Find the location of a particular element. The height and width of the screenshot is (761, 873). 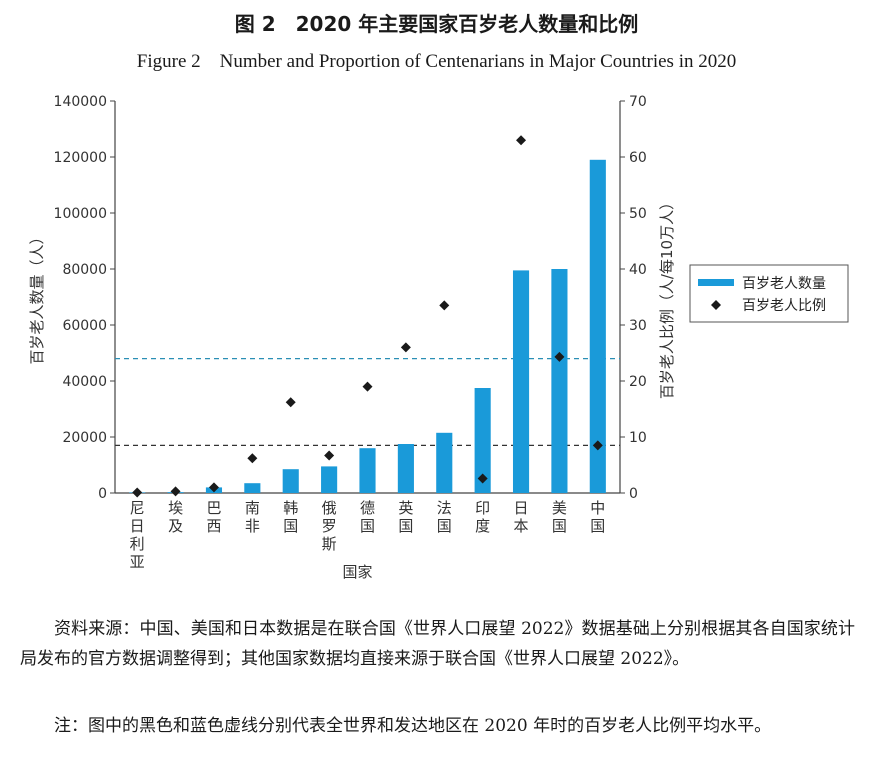

left-tick-label: 80000 is located at coordinates (84, 270).